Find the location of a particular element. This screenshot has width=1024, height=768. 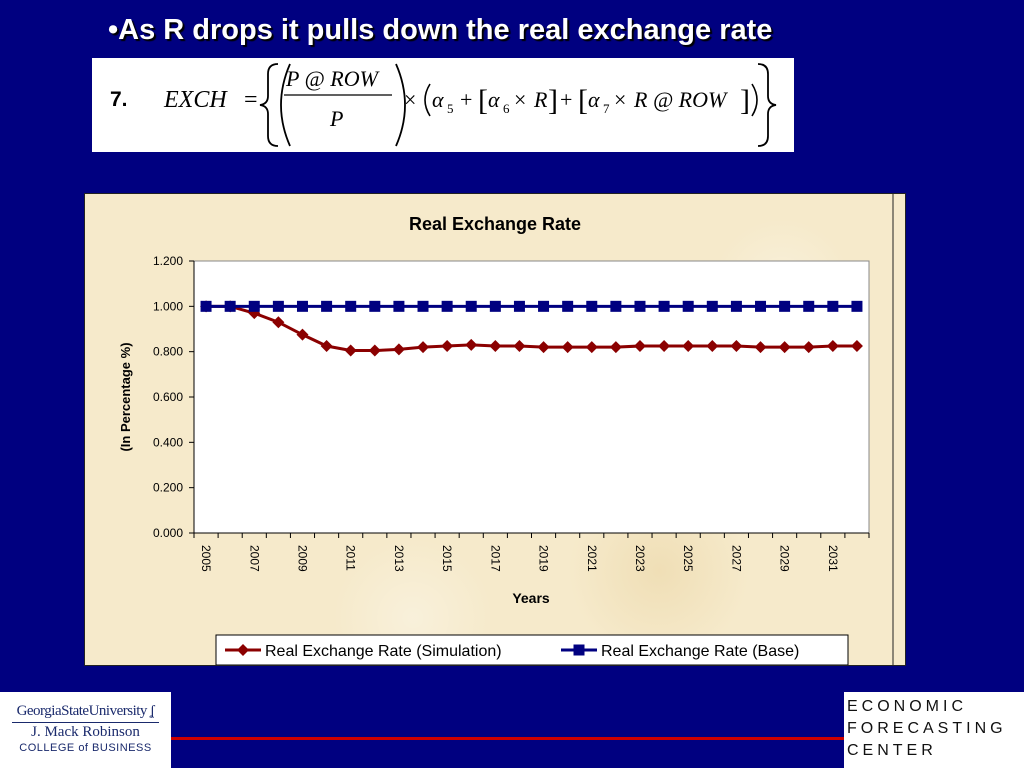

x-tick-label: 2031 is located at coordinates (833, 558).